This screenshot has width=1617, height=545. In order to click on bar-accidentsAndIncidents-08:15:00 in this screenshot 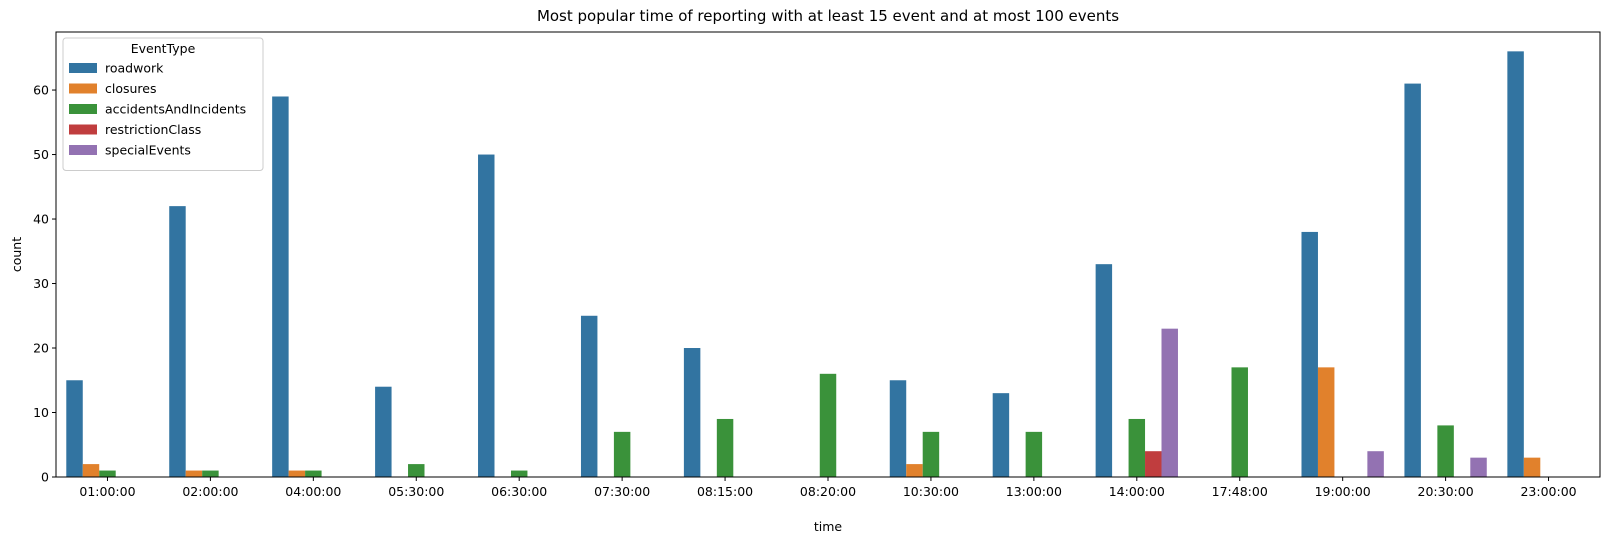, I will do `click(725, 447)`.